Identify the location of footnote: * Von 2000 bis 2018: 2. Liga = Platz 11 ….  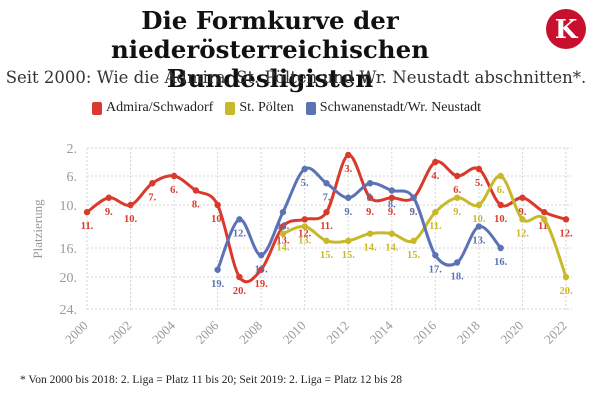
(211, 380).